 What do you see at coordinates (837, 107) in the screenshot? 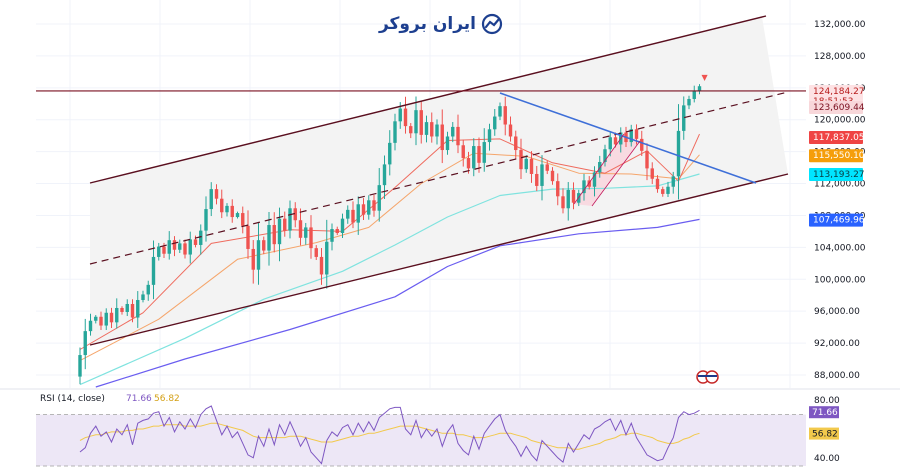
I see `badge-line-level: 123,609.44` at bounding box center [837, 107].